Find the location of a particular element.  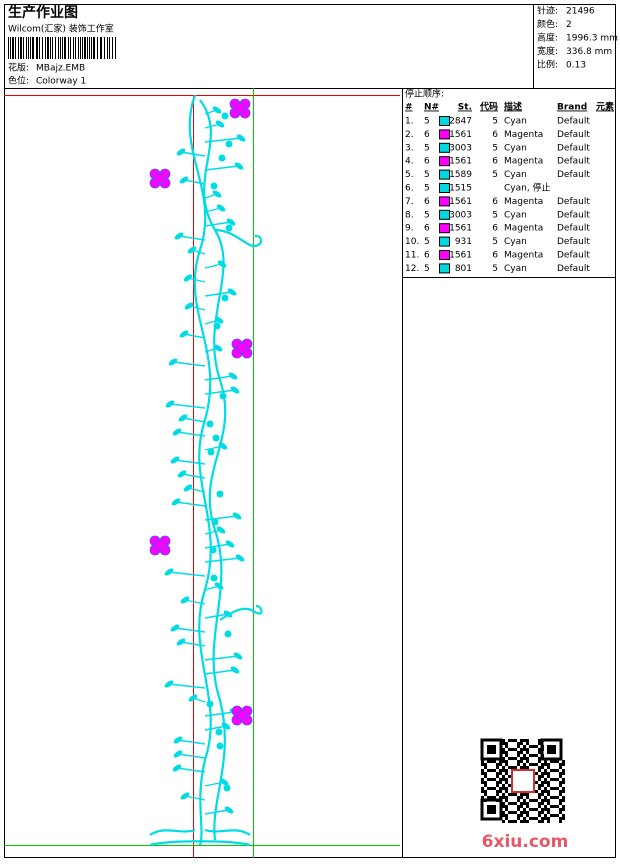

row-number: 5. is located at coordinates (409, 175).